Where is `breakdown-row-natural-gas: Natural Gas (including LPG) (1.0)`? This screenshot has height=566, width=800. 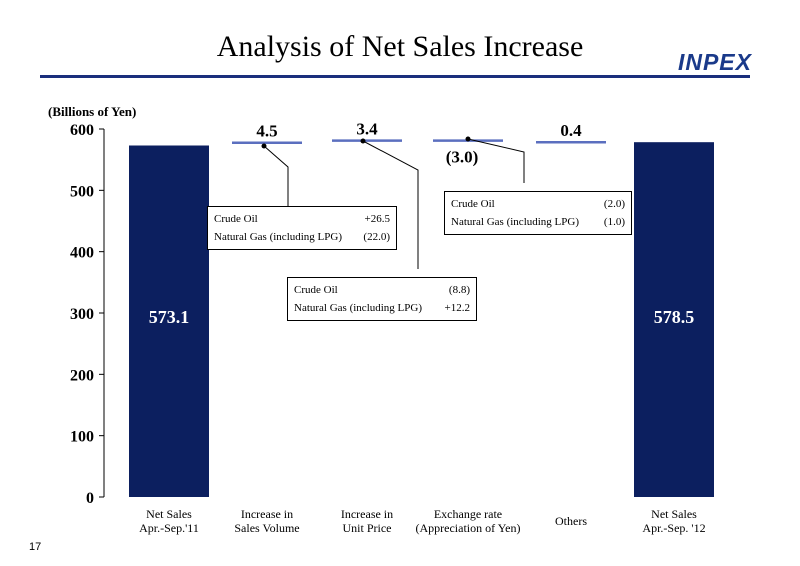 breakdown-row-natural-gas: Natural Gas (including LPG) (1.0) is located at coordinates (538, 222).